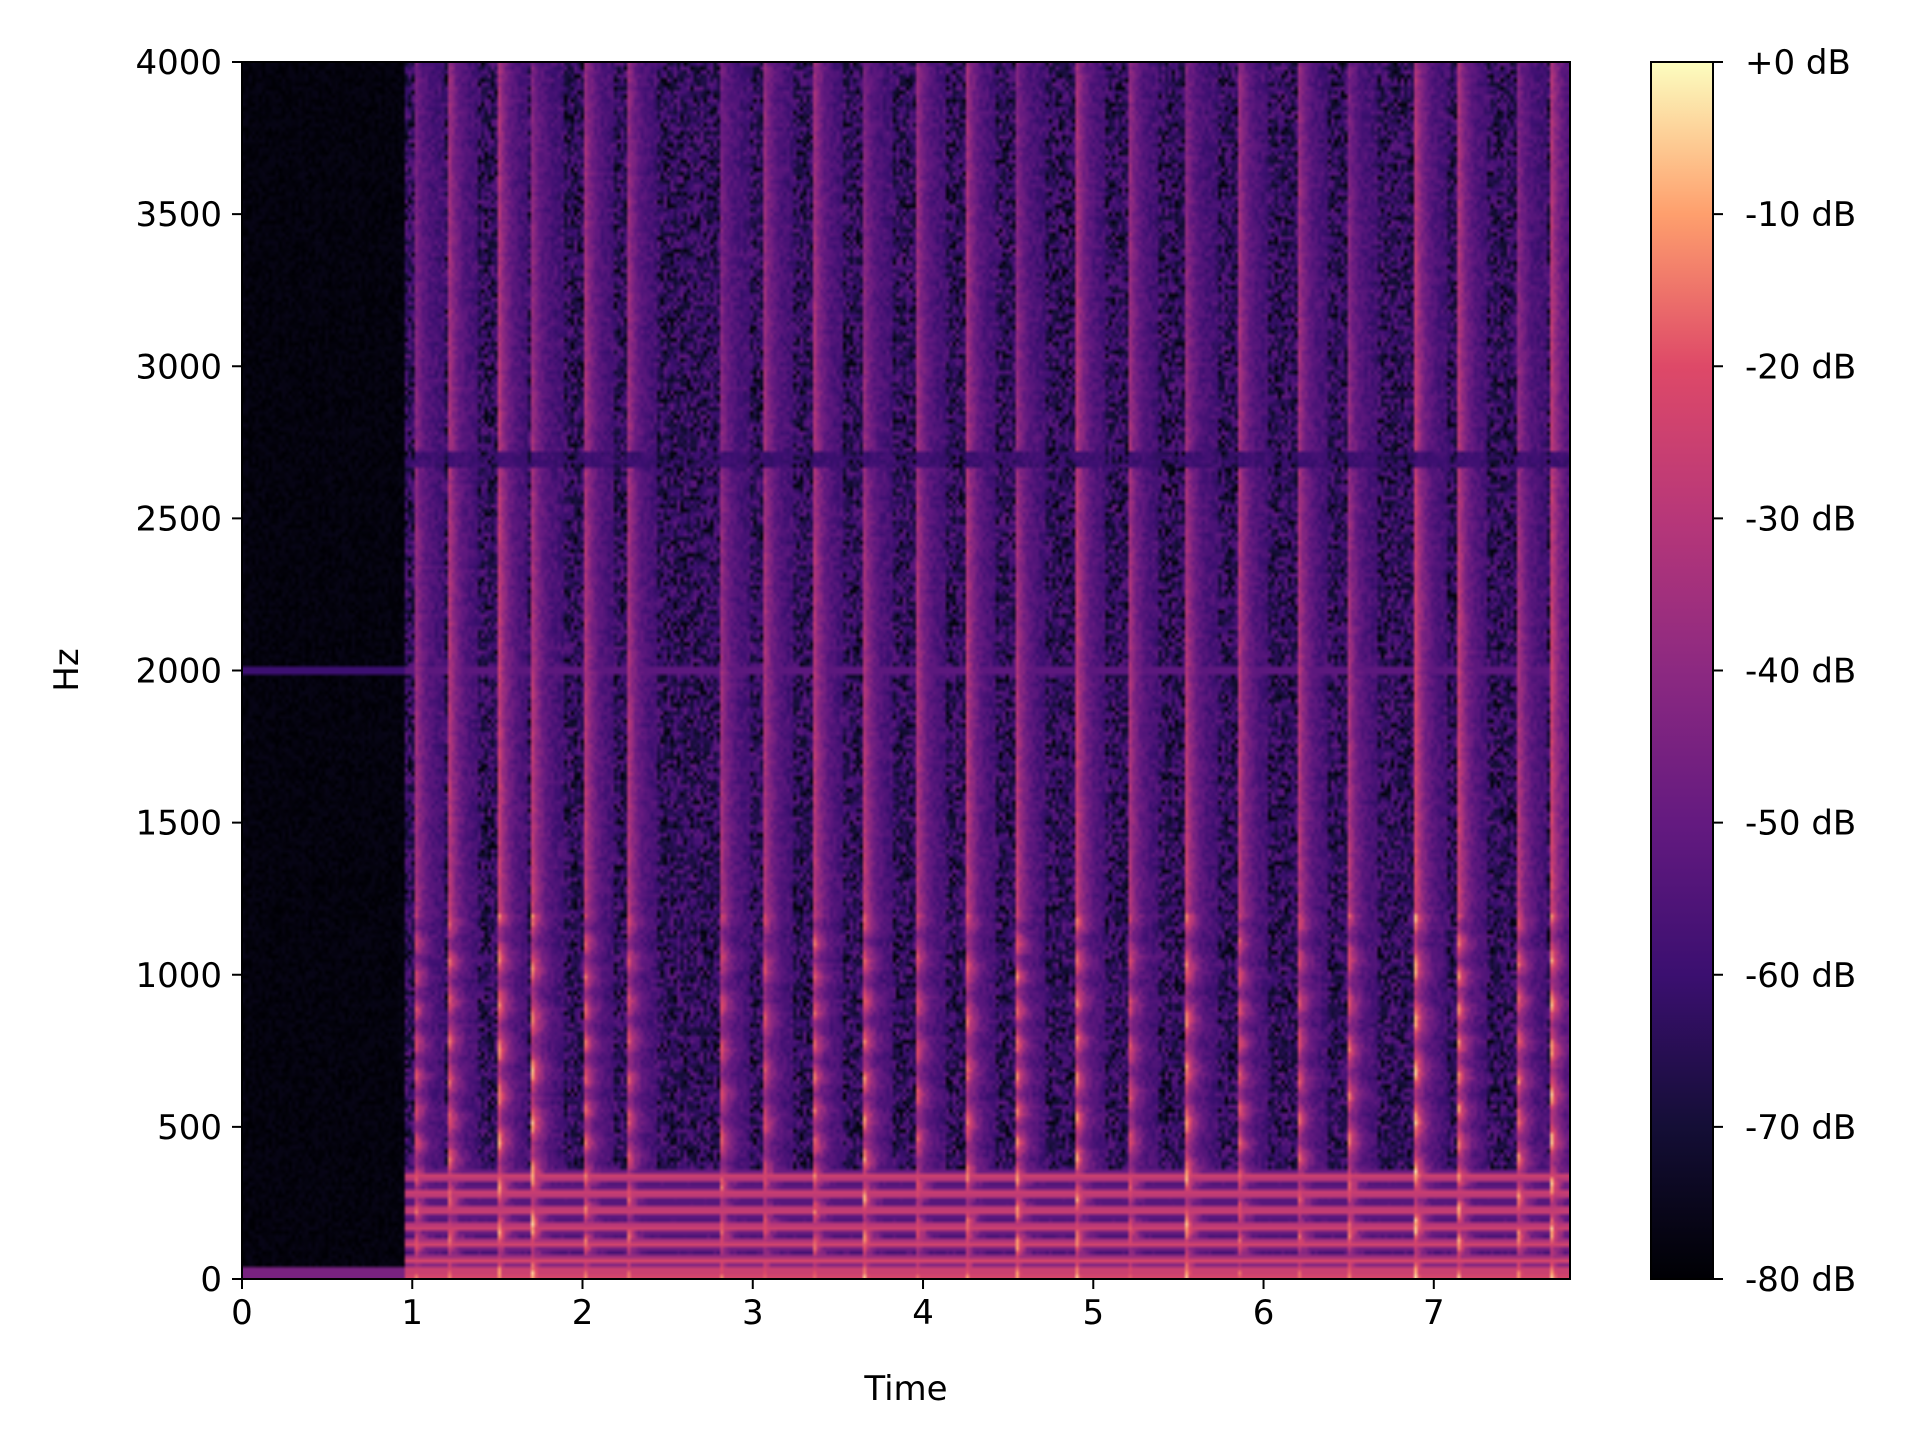  What do you see at coordinates (412, 1313) in the screenshot?
I see `x-tick-label: 1` at bounding box center [412, 1313].